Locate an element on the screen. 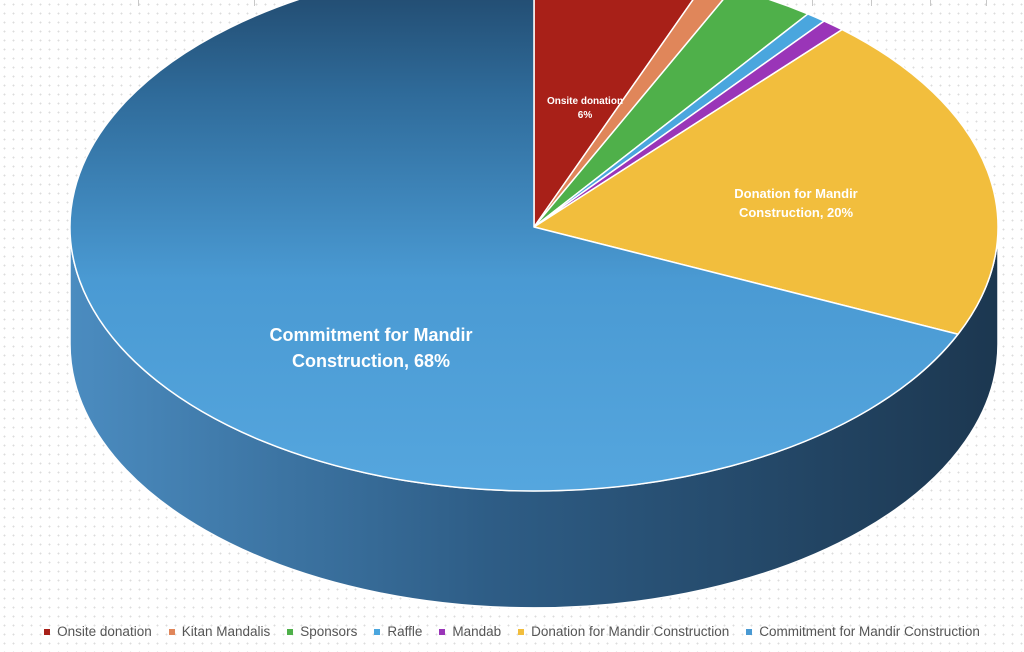  pie-slice-onsite-donation is located at coordinates (613, 114).